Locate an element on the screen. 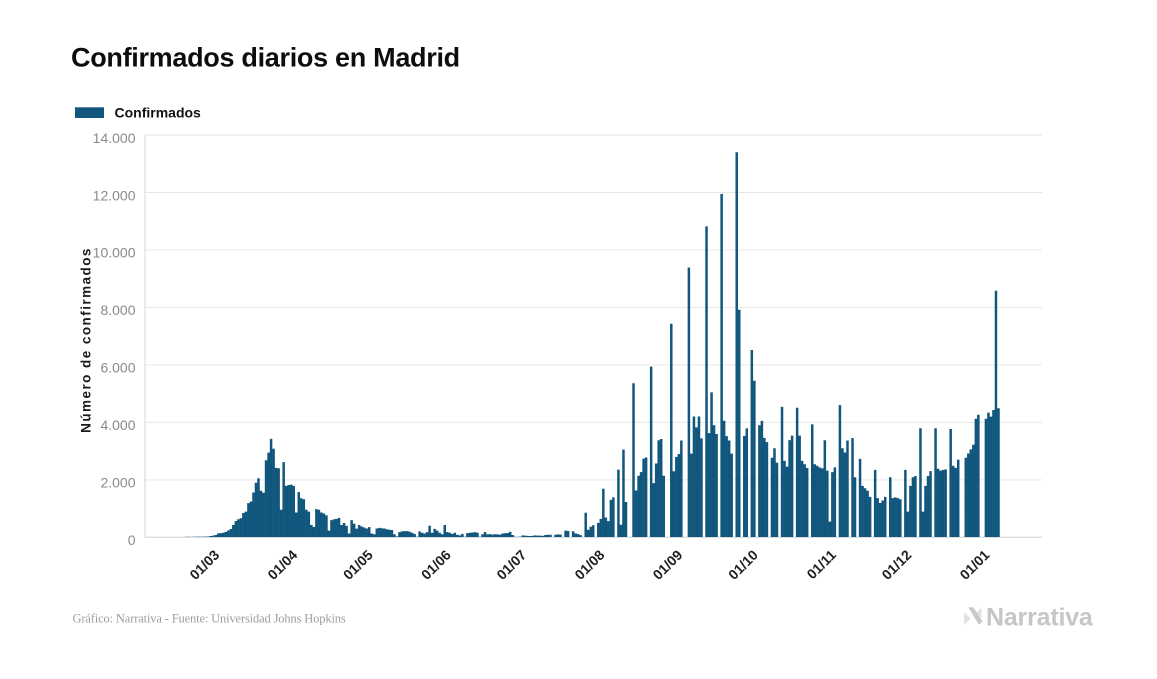 Image resolution: width=1157 pixels, height=679 pixels. svg-text: 8.000 is located at coordinates (117, 310).